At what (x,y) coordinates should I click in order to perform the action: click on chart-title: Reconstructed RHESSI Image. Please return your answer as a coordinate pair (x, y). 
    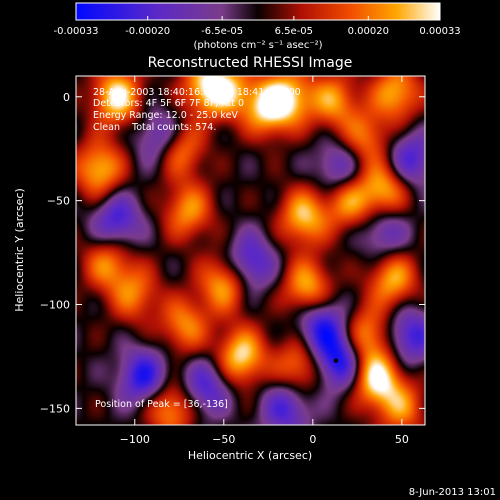
    Looking at the image, I should click on (250, 63).